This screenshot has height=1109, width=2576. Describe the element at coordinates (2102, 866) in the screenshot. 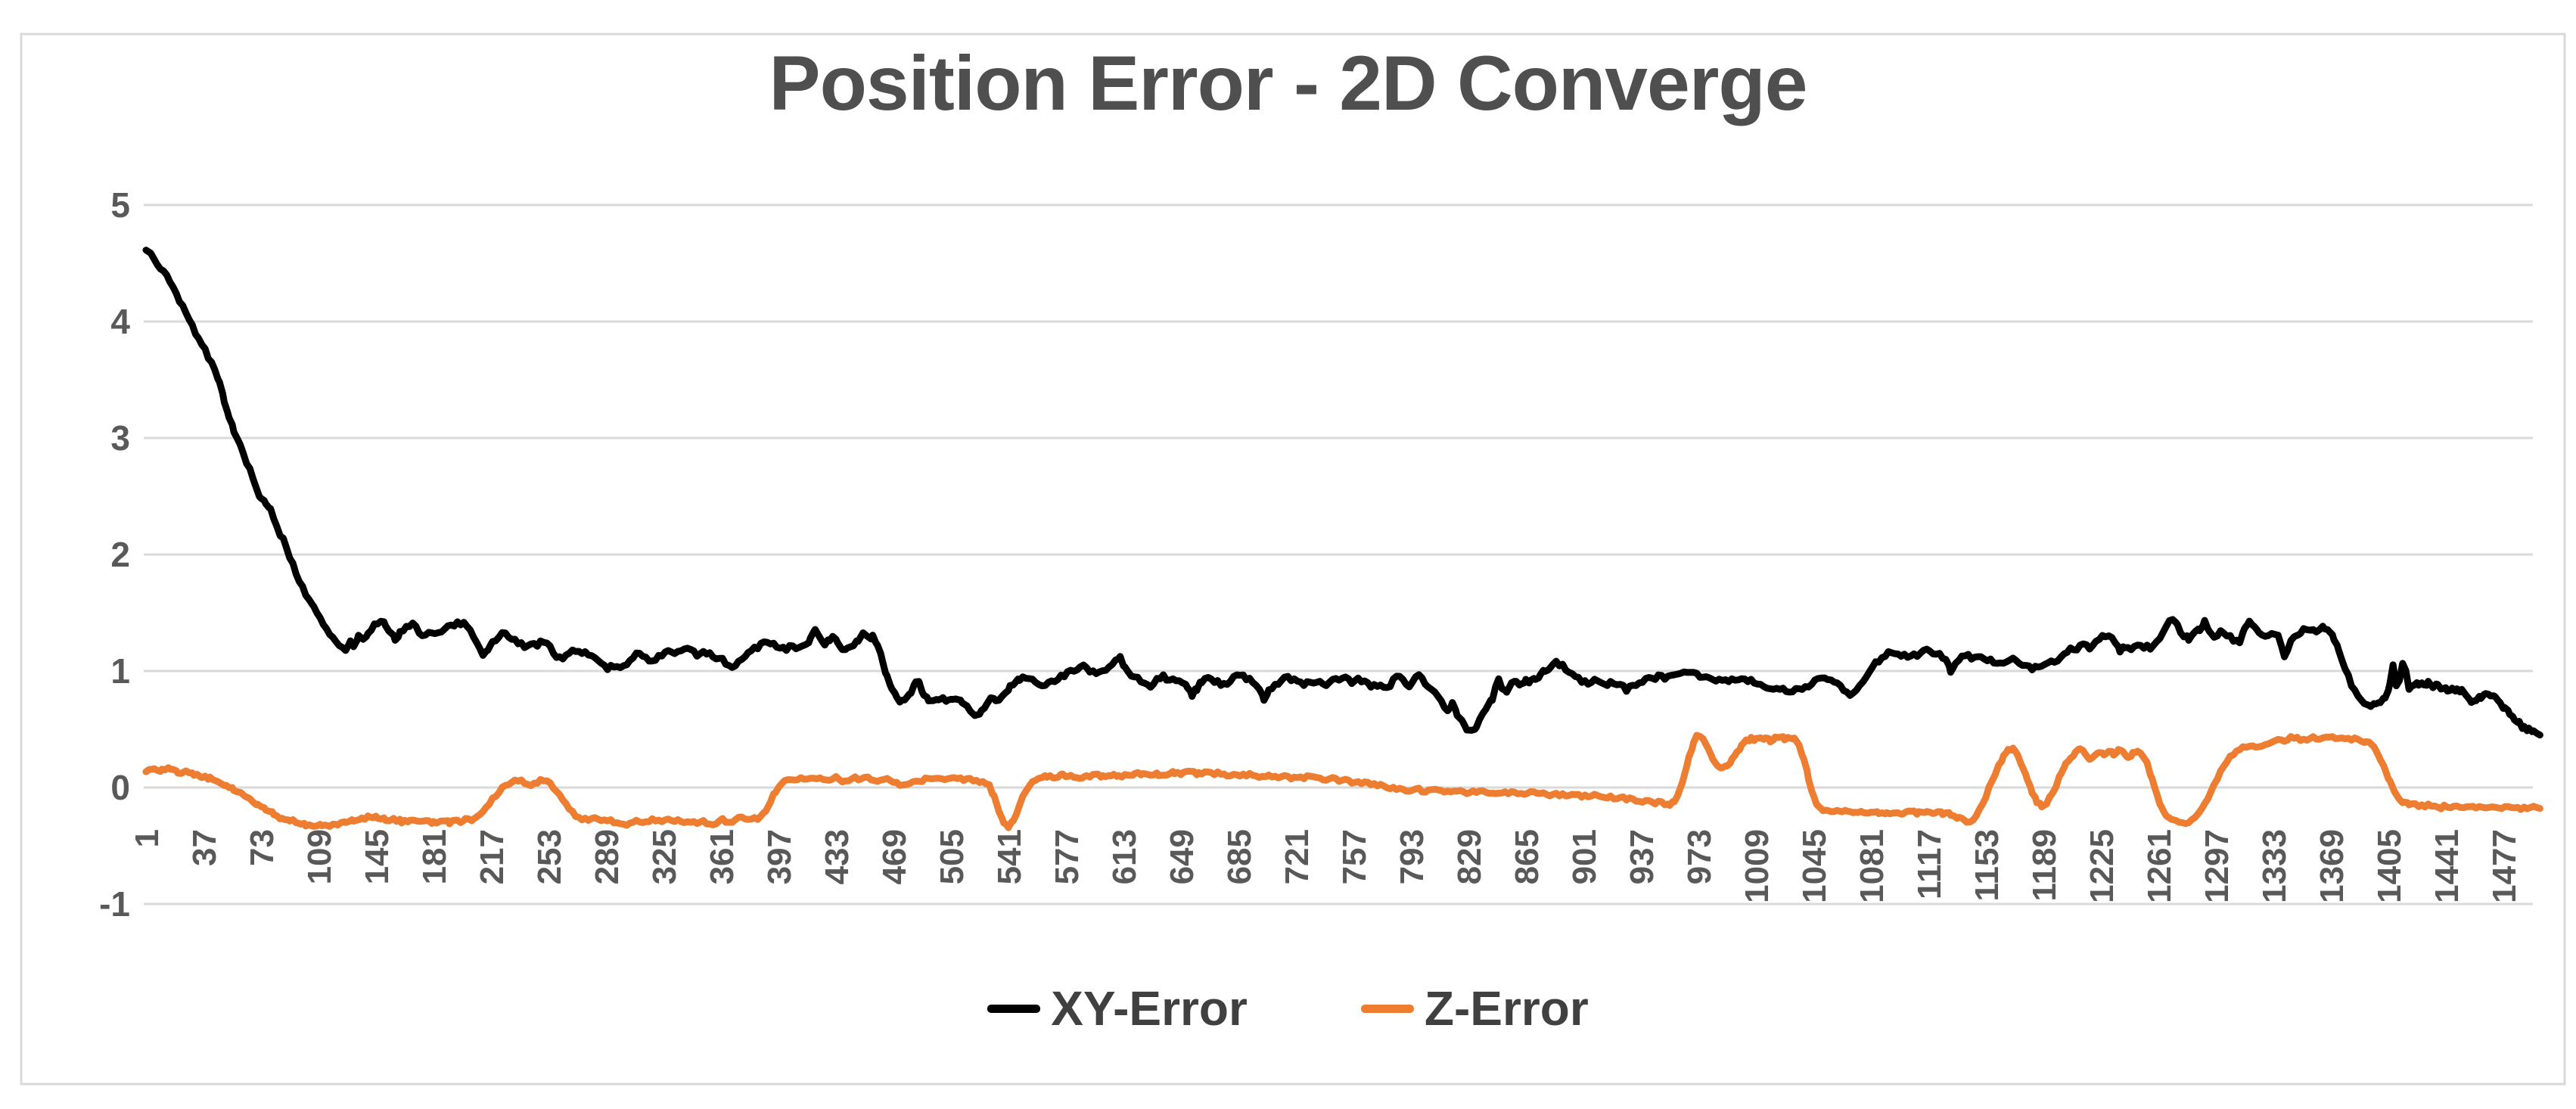

I see `x-axis-tick-label: 1225` at that location.